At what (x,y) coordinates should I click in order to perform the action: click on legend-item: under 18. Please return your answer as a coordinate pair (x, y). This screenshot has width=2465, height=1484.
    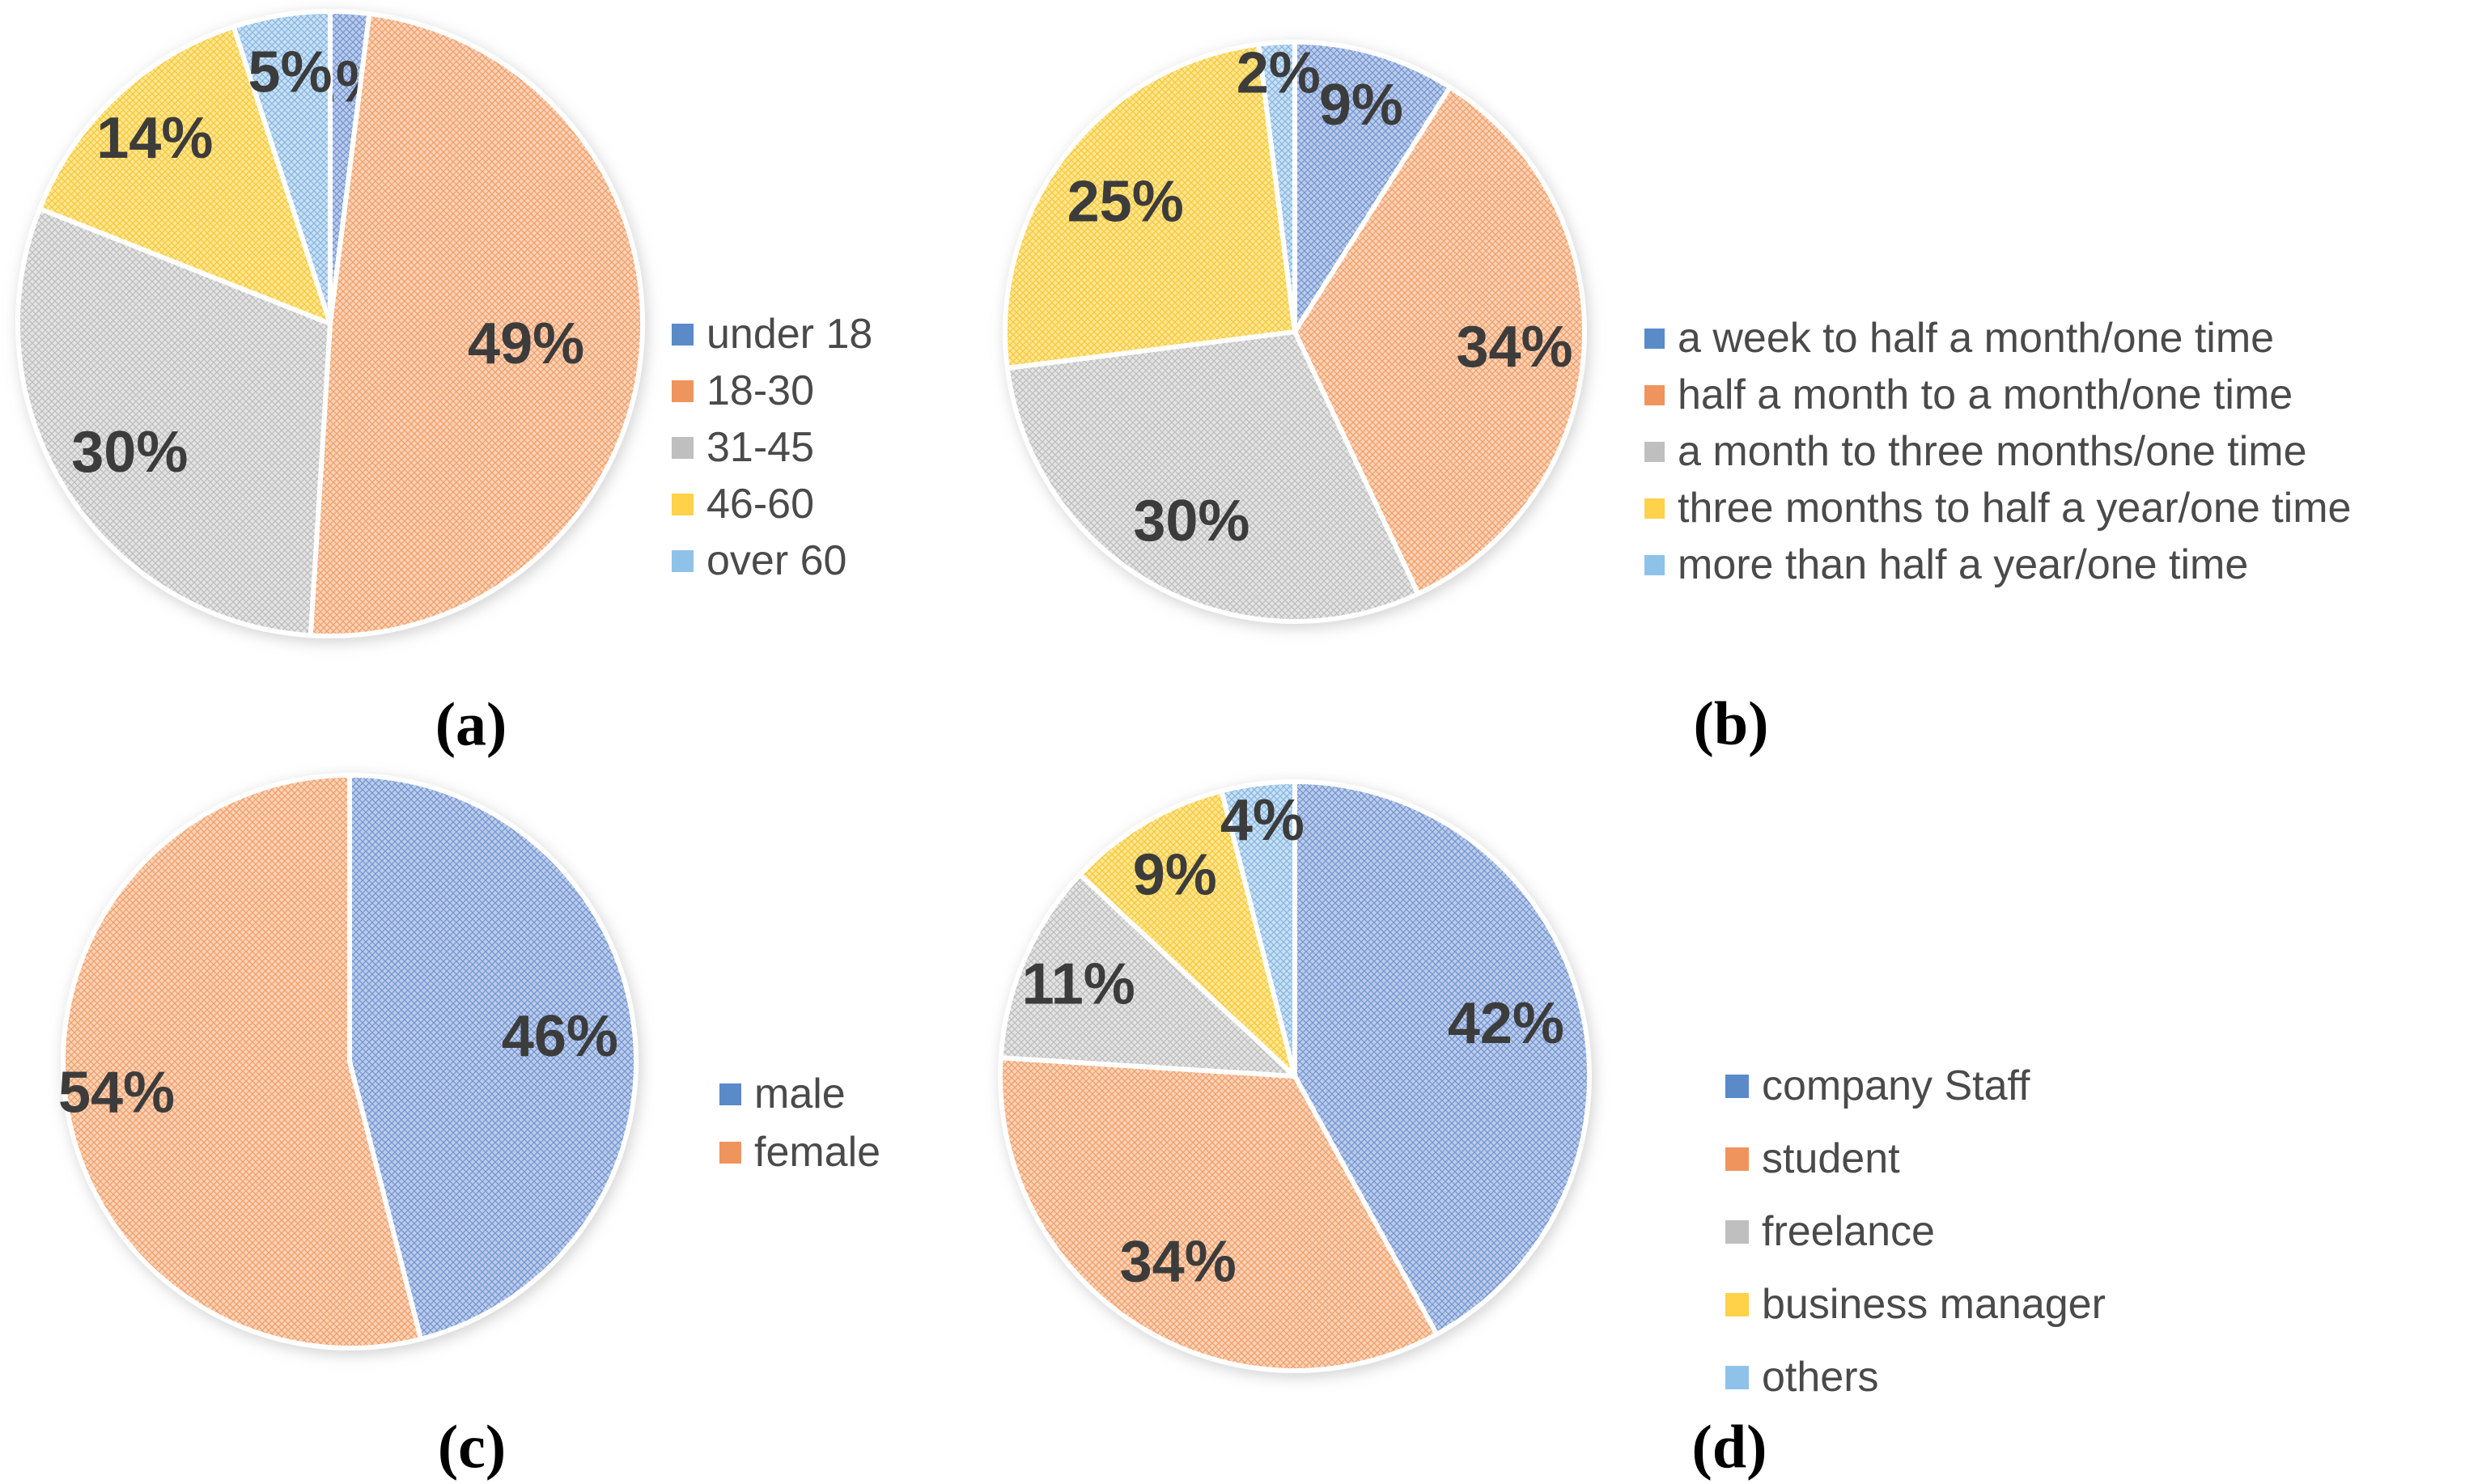
    Looking at the image, I should click on (772, 334).